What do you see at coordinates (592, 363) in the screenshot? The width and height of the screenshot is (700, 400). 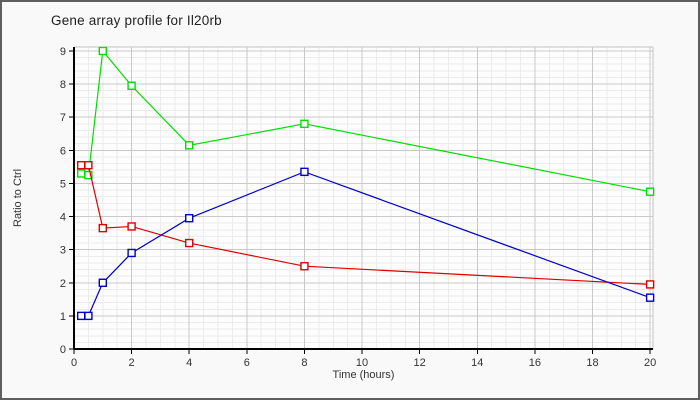 I see `x-tick-label: 18` at bounding box center [592, 363].